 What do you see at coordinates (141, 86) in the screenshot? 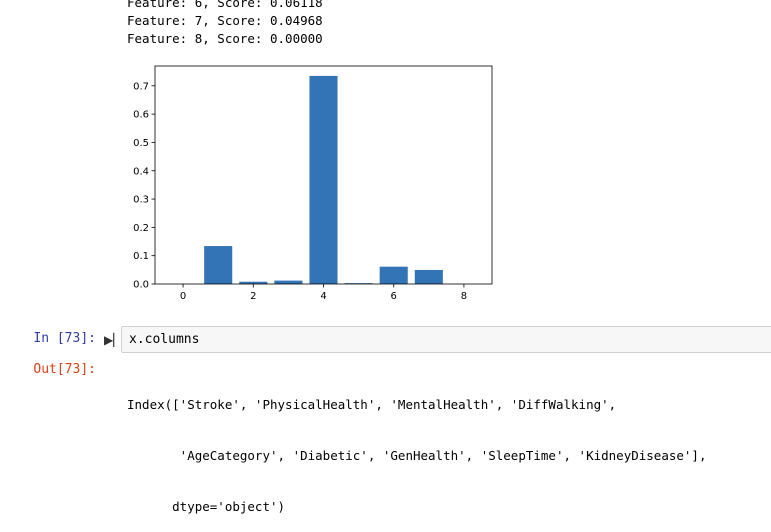
I see `y-tick-label: 0.7` at bounding box center [141, 86].